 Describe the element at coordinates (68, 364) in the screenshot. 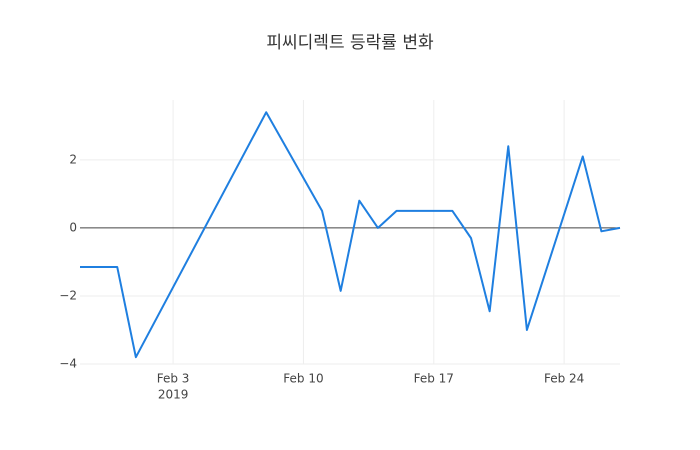

I see `y-tick-label: −4` at that location.